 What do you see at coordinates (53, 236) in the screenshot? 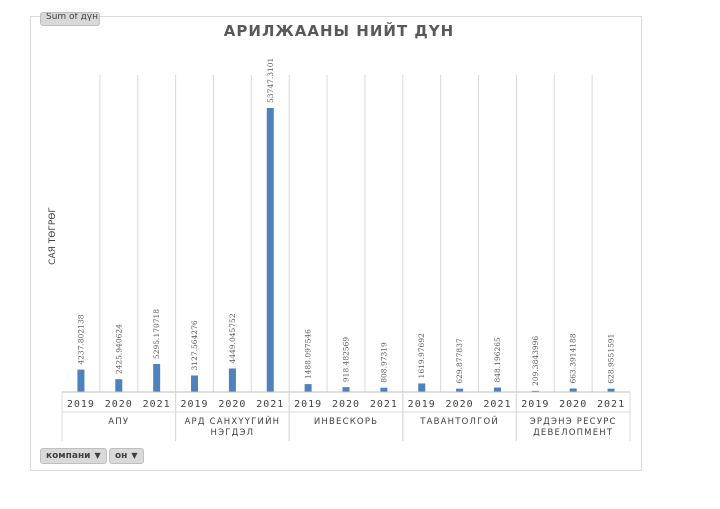
I see `y-axis-label: САЯ ТӨГРӨГ` at bounding box center [53, 236].